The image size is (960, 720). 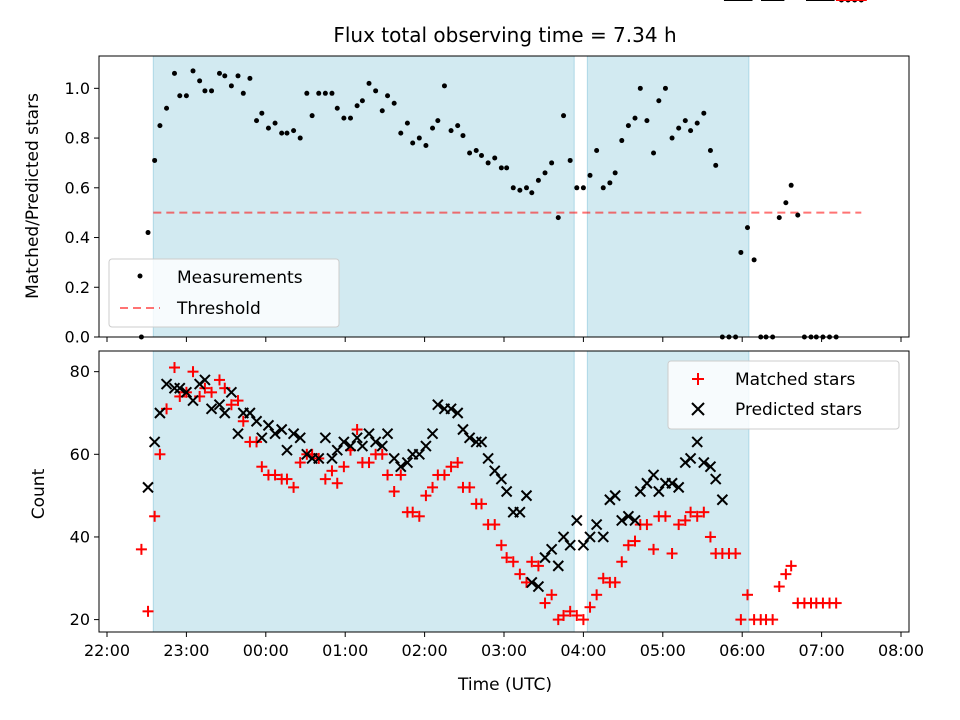 What do you see at coordinates (822, 650) in the screenshot?
I see `x-tick-label: 07:00` at bounding box center [822, 650].